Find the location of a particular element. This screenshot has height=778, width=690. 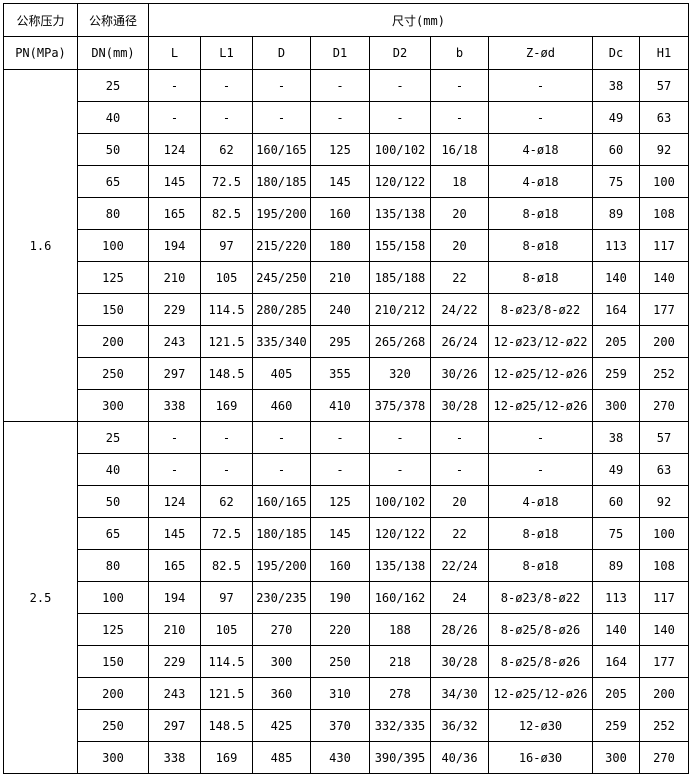

dimension-cell: 140 is located at coordinates (616, 277).